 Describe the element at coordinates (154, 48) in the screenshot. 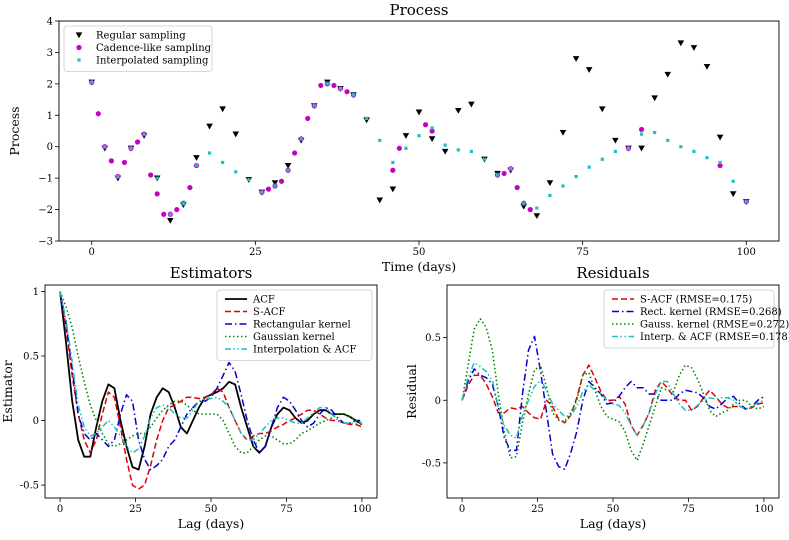

I see `process-legend-label: Cadence-like sampling` at that location.